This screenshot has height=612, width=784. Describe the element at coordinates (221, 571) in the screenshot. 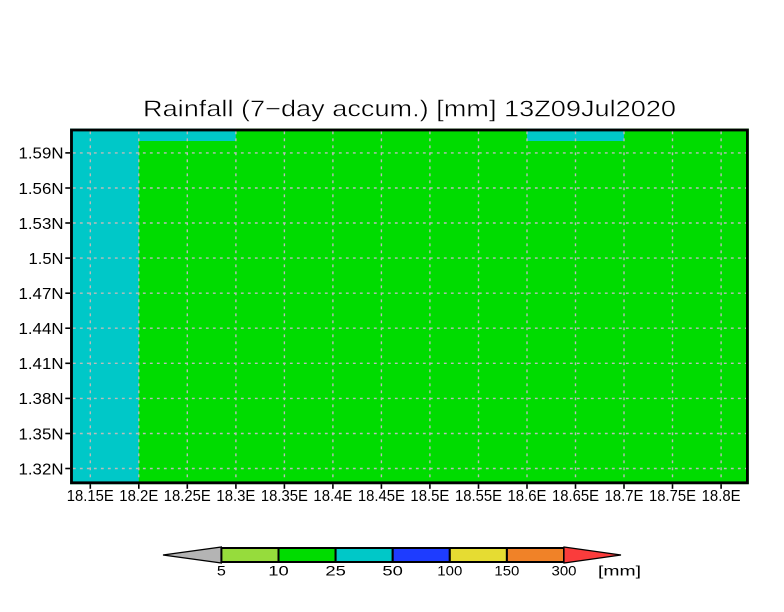

I see `svg-text: 5` at that location.